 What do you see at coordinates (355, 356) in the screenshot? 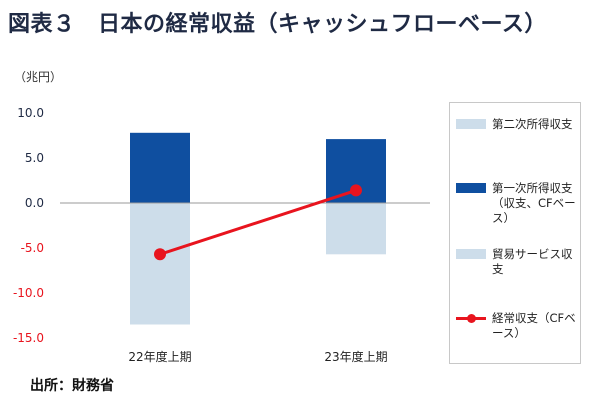
I see `x-category-label: 23年度上期` at bounding box center [355, 356].